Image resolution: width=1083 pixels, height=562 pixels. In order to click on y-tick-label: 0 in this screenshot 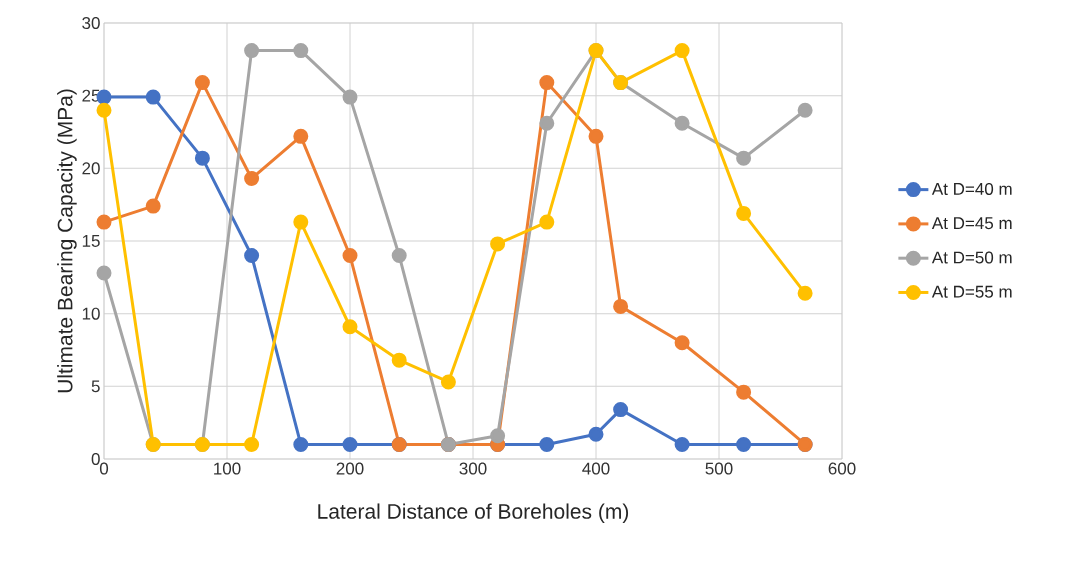, I will do `click(95, 459)`.